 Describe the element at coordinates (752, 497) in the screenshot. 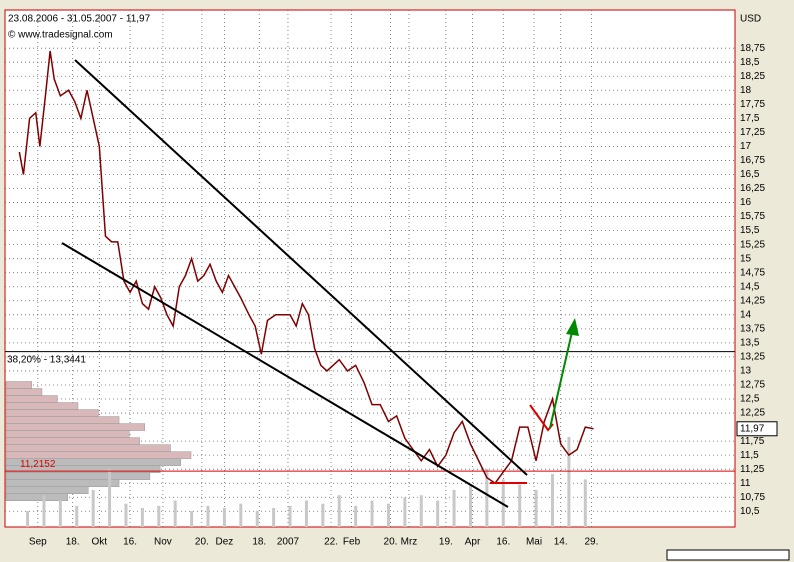

I see `y-tick-label: 10,75` at that location.